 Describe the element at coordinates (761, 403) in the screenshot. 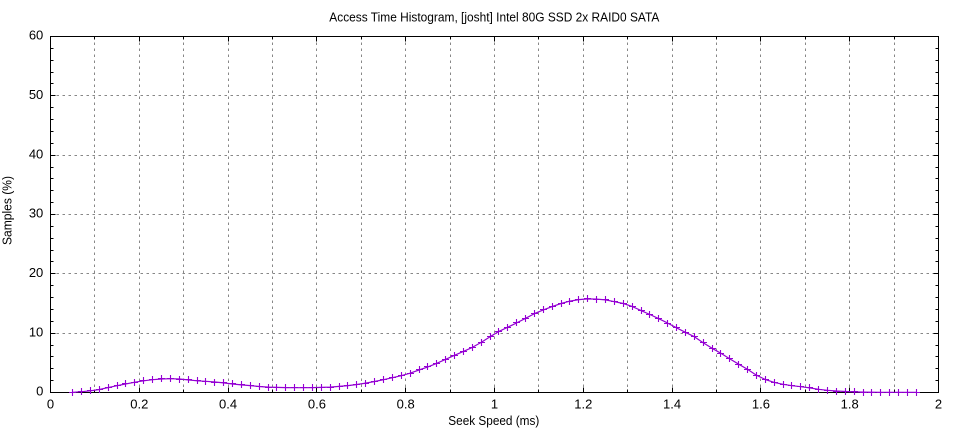

I see `svg-text: 1.6` at that location.